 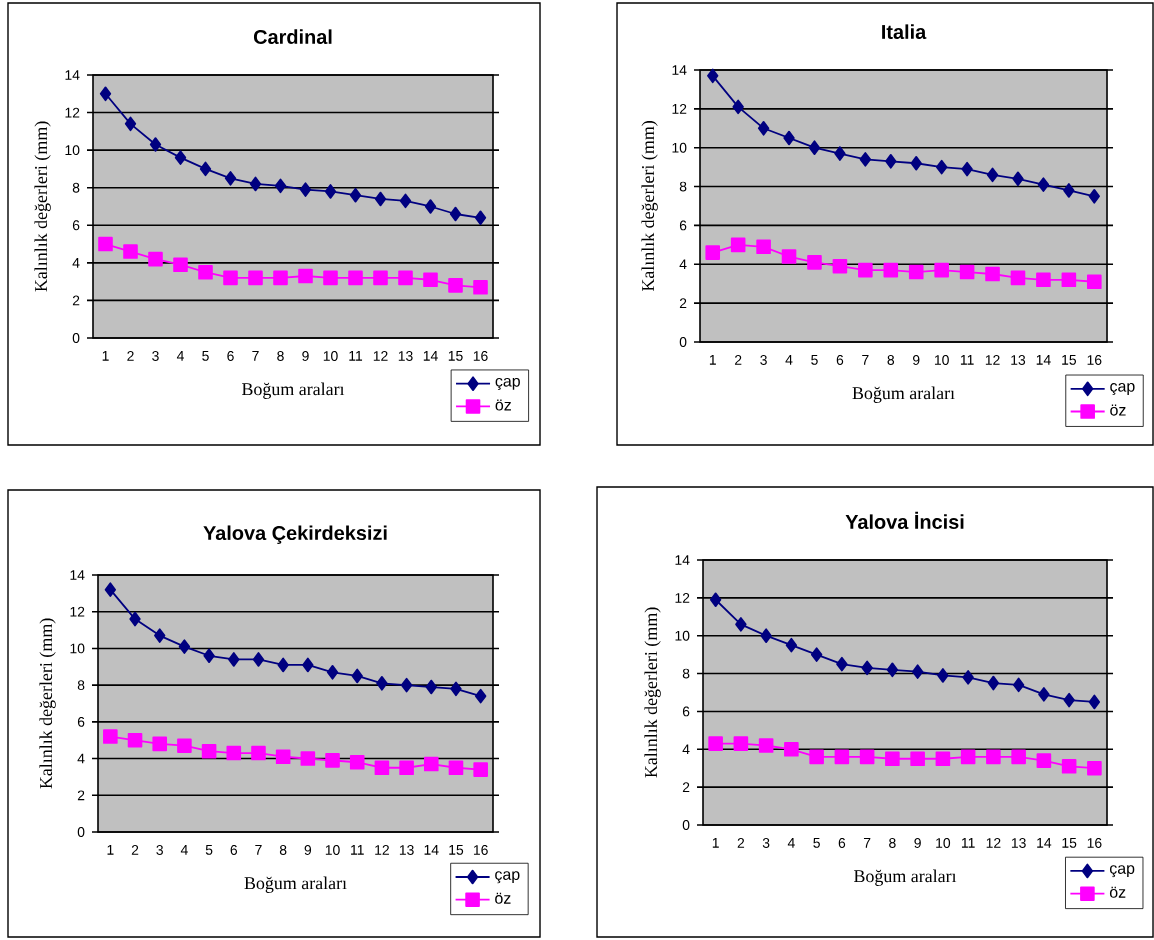 What do you see at coordinates (380, 356) in the screenshot?
I see `x-tick-label: 12` at bounding box center [380, 356].